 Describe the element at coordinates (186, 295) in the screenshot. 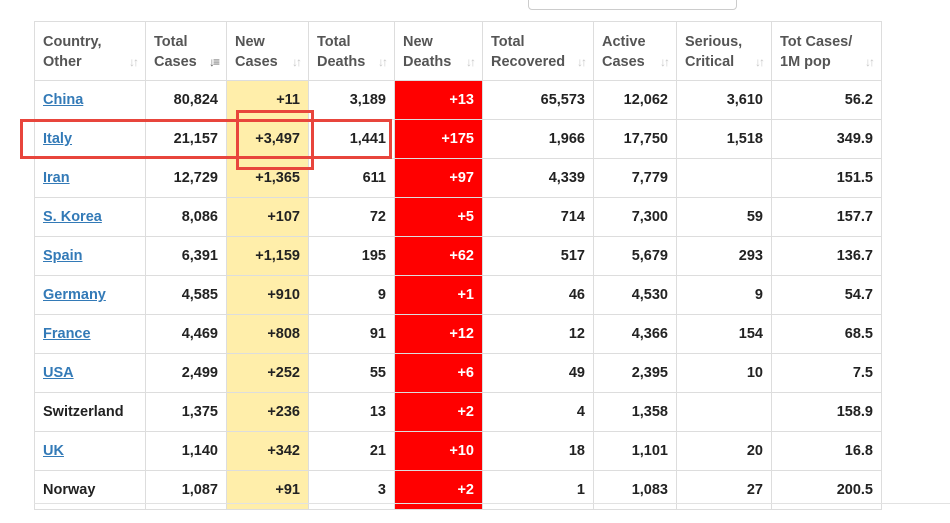

I see `cell-total-cases: 4,585` at that location.